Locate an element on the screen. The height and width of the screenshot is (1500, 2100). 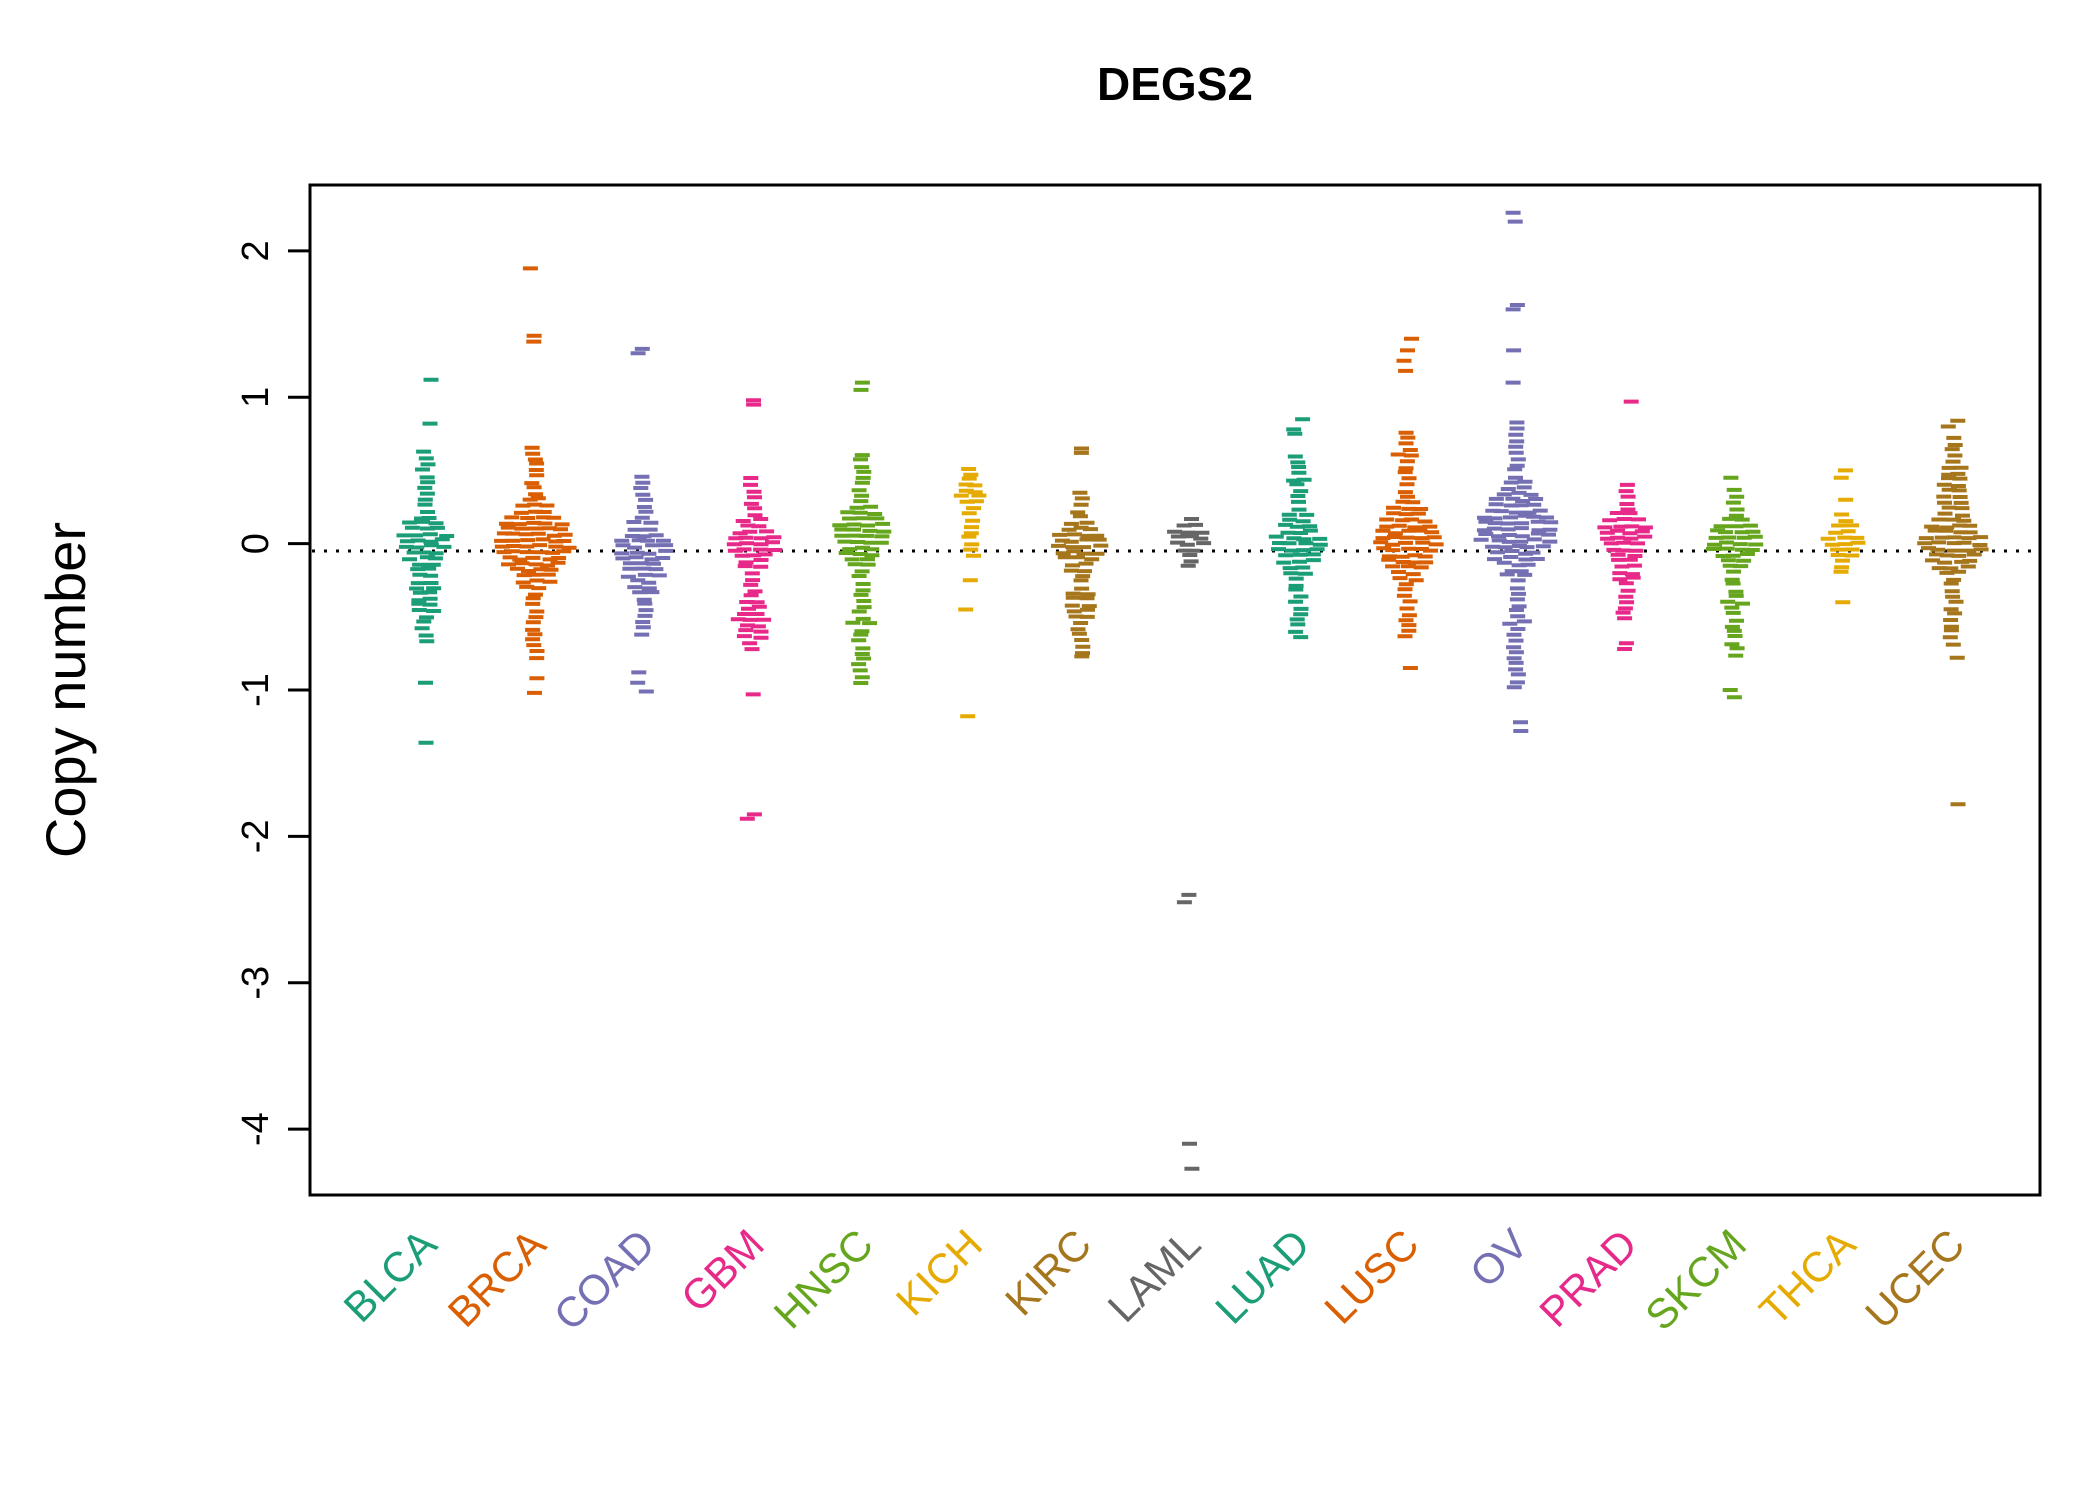
x-axis-label-blca: BLCA is located at coordinates (390, 1275).